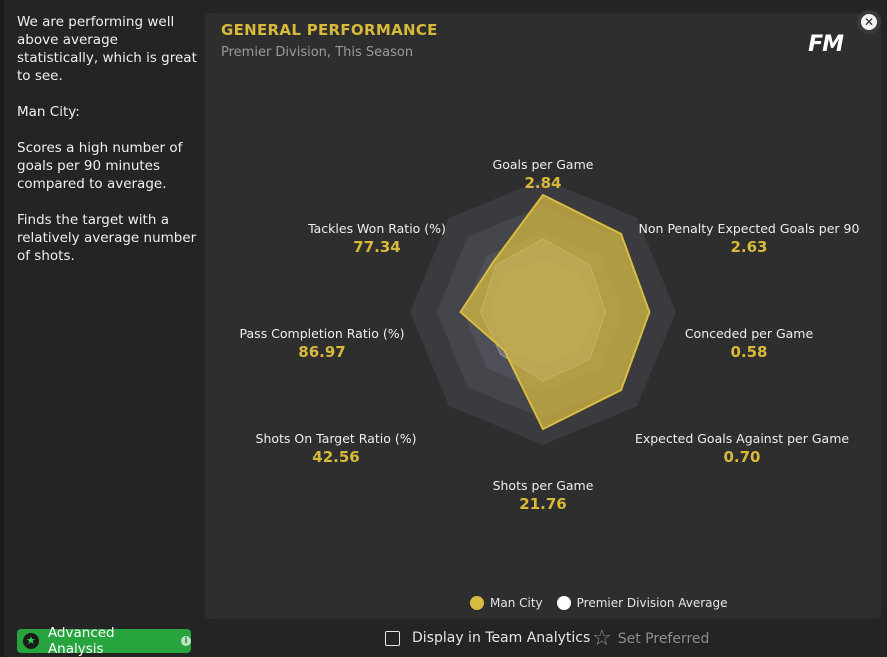 Image resolution: width=887 pixels, height=657 pixels. I want to click on star-badge-icon: ★, so click(31, 641).